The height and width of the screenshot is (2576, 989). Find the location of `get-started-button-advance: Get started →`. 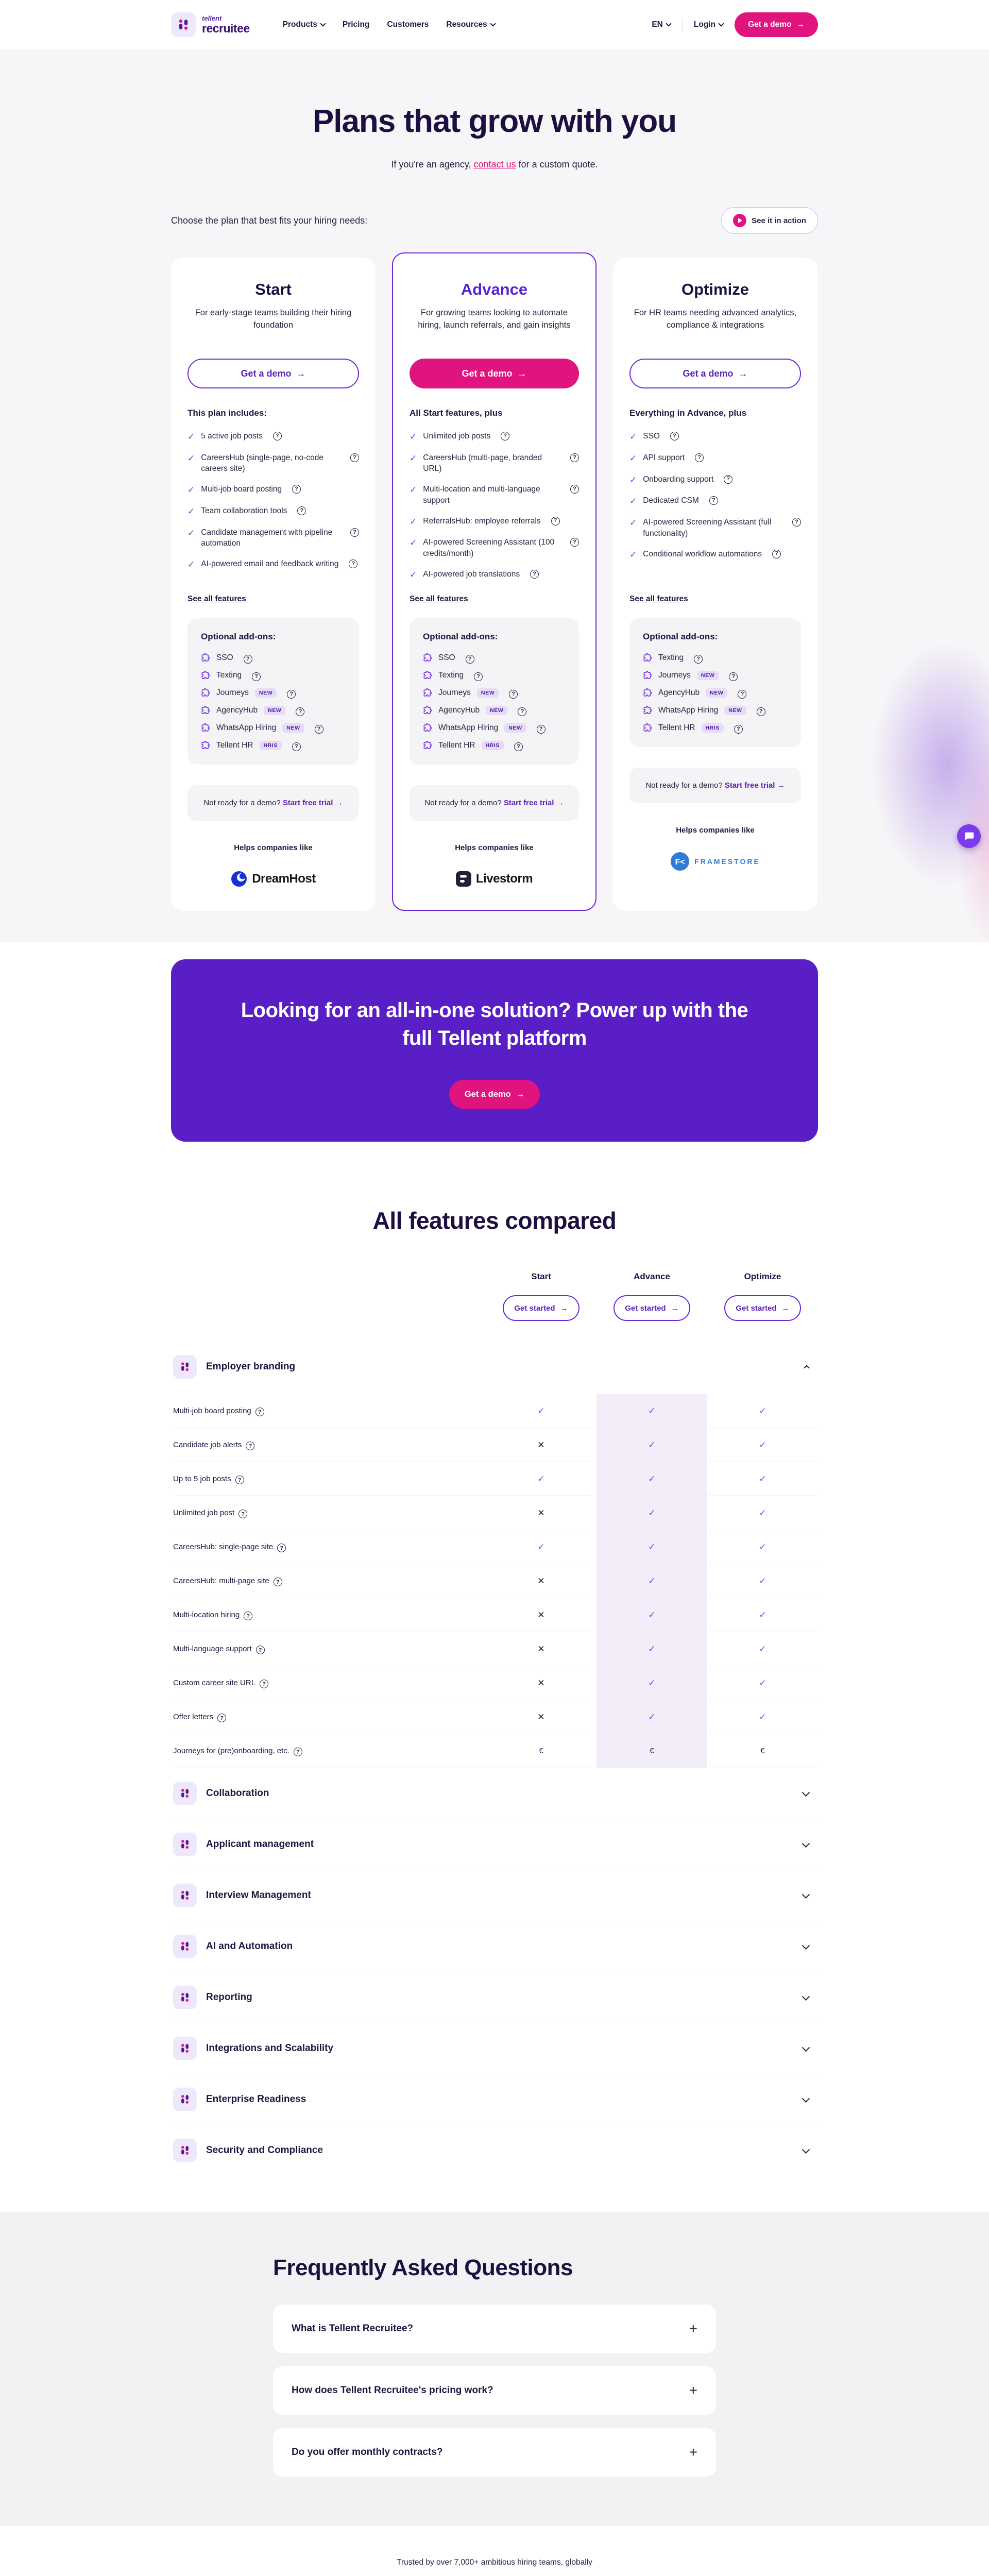

get-started-button-advance: Get started → is located at coordinates (651, 1308).